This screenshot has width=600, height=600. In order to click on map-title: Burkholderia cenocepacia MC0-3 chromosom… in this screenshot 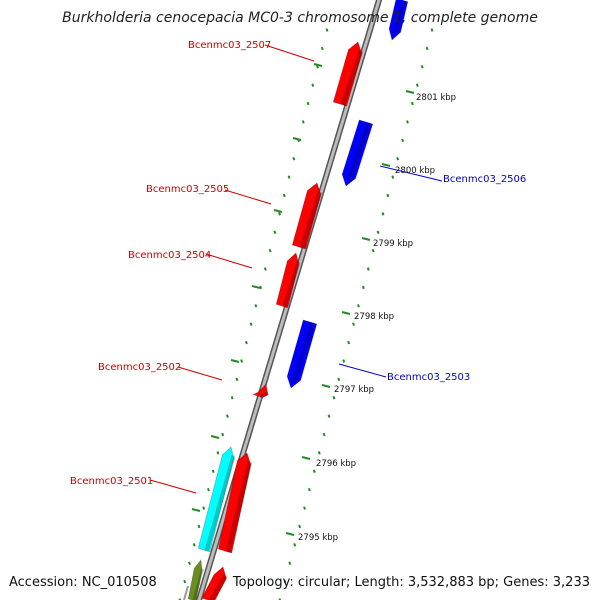, I will do `click(300, 18)`.